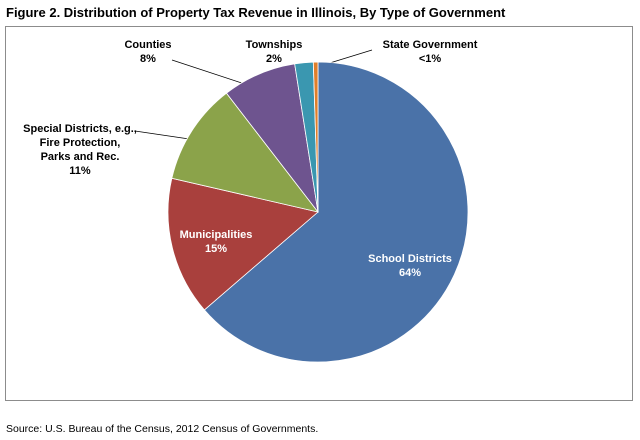 The image size is (640, 440). What do you see at coordinates (216, 249) in the screenshot?
I see `value-label: 15%` at bounding box center [216, 249].